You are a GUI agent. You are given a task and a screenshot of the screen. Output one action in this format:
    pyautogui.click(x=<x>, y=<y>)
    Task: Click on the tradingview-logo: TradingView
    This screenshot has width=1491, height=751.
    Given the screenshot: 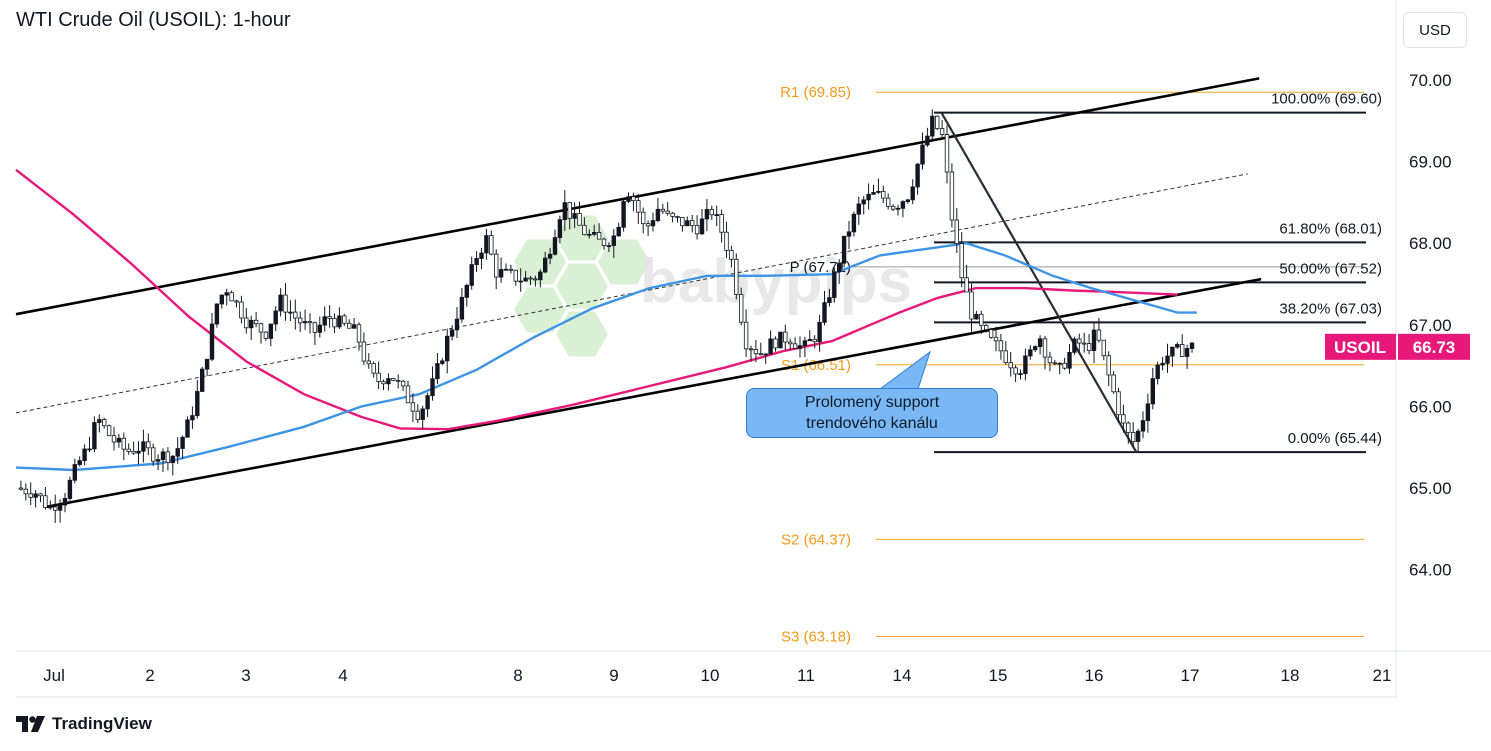 What is the action you would take?
    pyautogui.click(x=84, y=724)
    